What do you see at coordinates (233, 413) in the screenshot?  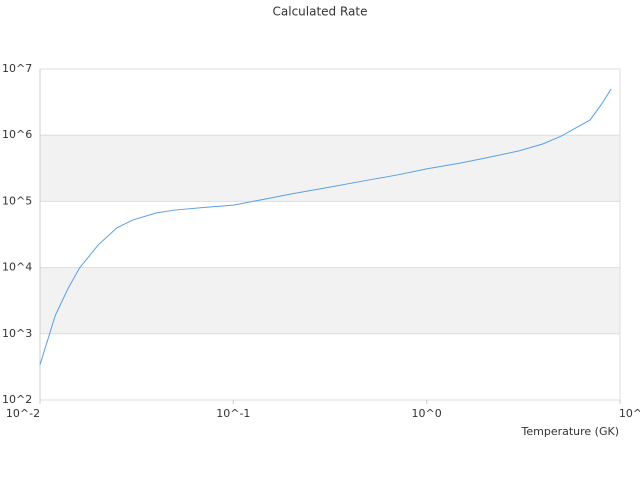 I see `x-tick-label: 10^-1` at bounding box center [233, 413].